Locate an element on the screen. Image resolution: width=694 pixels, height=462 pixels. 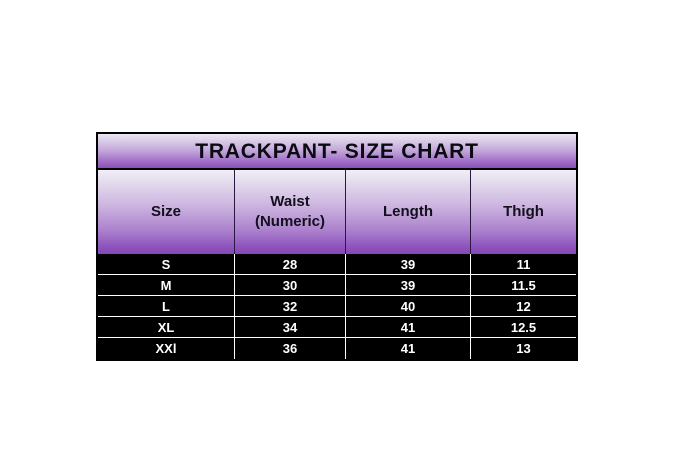
column-header-size-line1: Size is located at coordinates (165, 211).